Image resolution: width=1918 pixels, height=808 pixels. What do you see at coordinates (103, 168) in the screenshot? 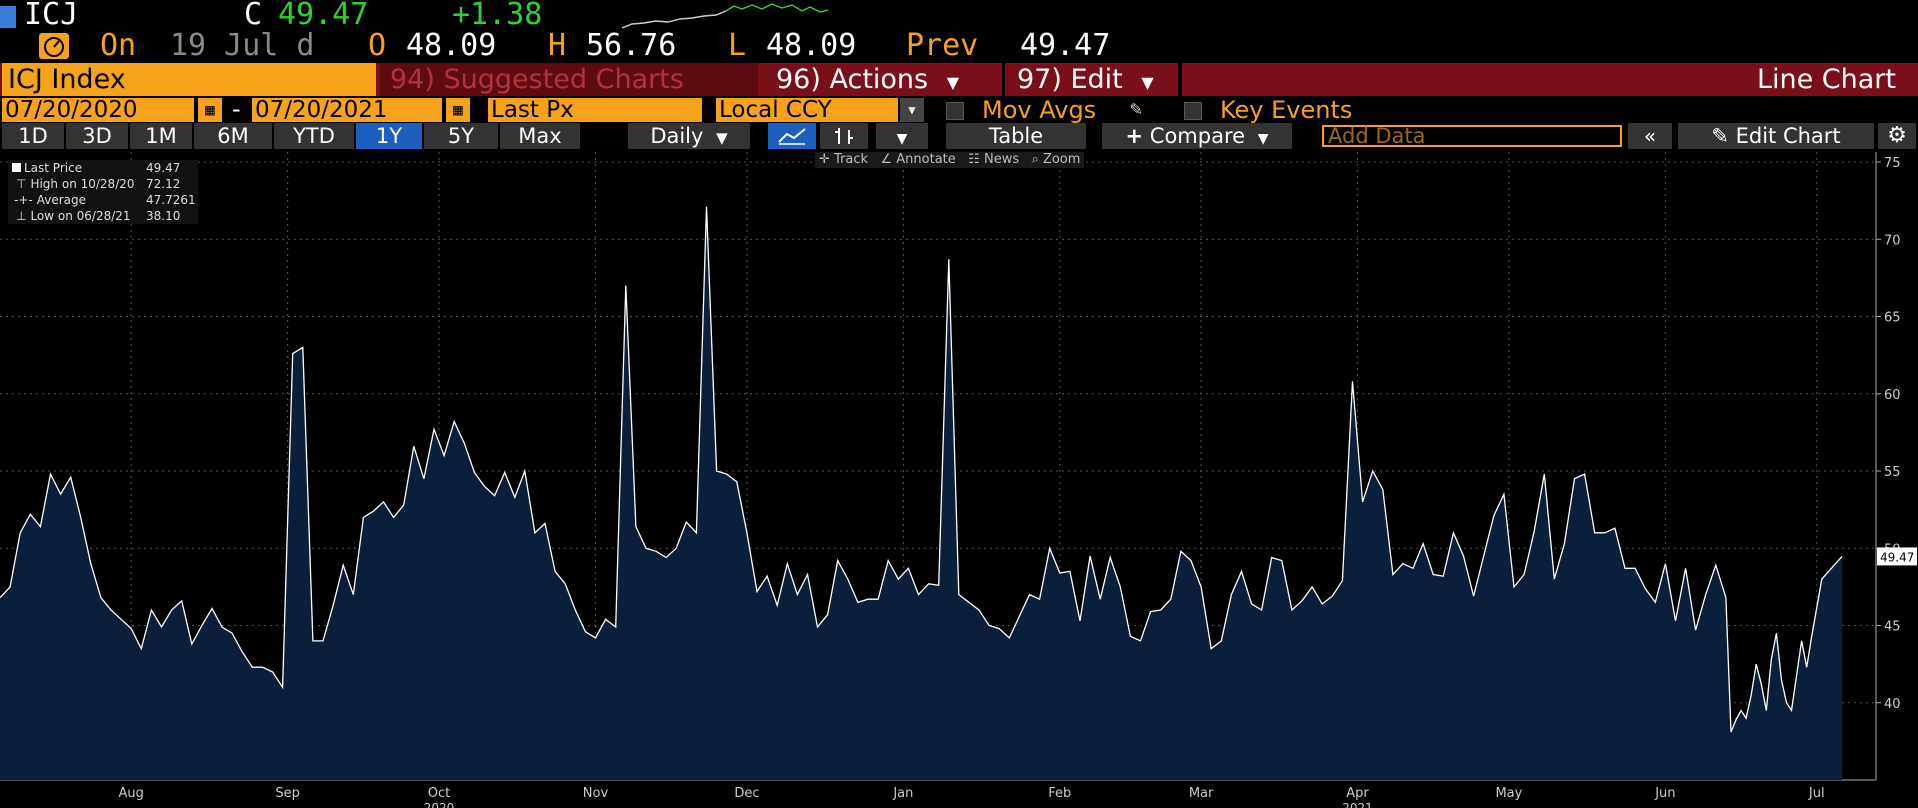
I see `legend-last-price: Last Price 49.47` at bounding box center [103, 168].